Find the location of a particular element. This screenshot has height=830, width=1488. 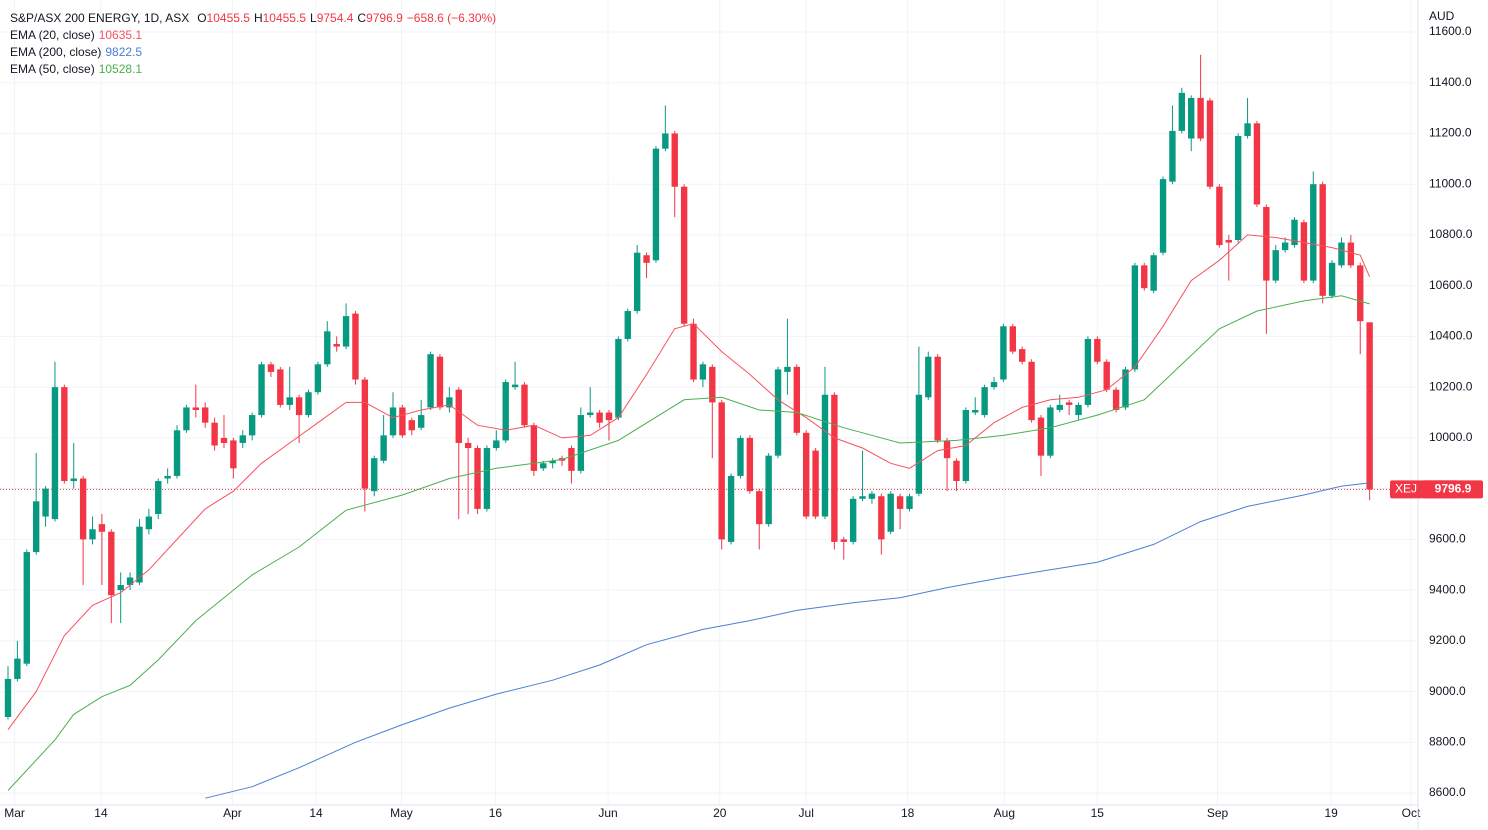

y-tick-label: 11400.0 is located at coordinates (1450, 82).